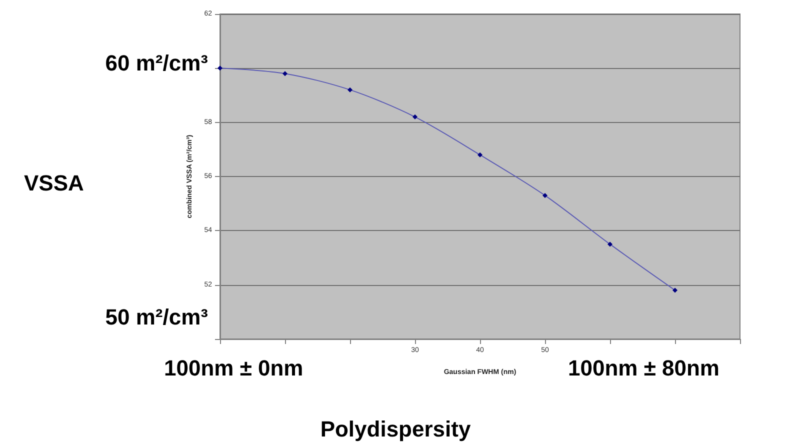  What do you see at coordinates (156, 317) in the screenshot?
I see `text: 50 m²/cm³` at bounding box center [156, 317].